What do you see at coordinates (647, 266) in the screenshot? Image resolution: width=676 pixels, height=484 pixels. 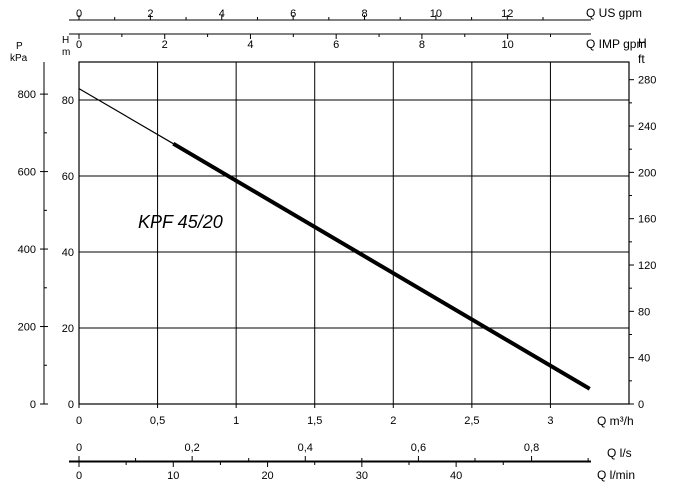 I see `feet-tick-label-3: 120` at bounding box center [647, 266].